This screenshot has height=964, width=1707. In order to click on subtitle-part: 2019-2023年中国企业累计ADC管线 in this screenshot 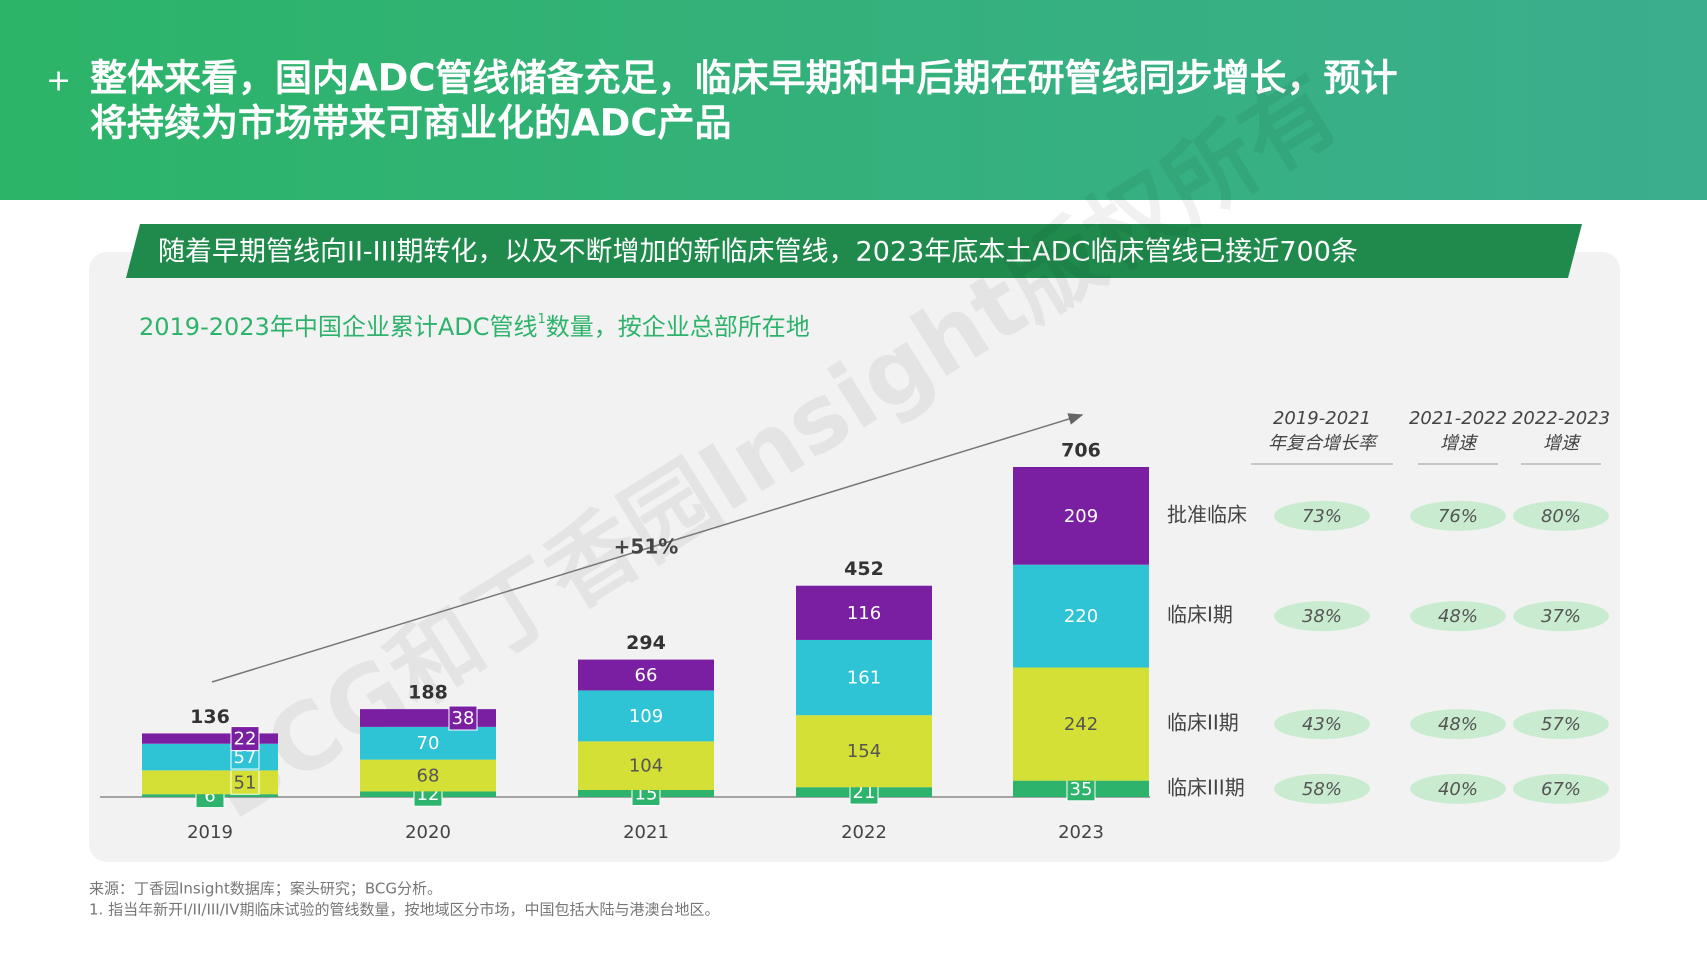, I will do `click(338, 327)`.